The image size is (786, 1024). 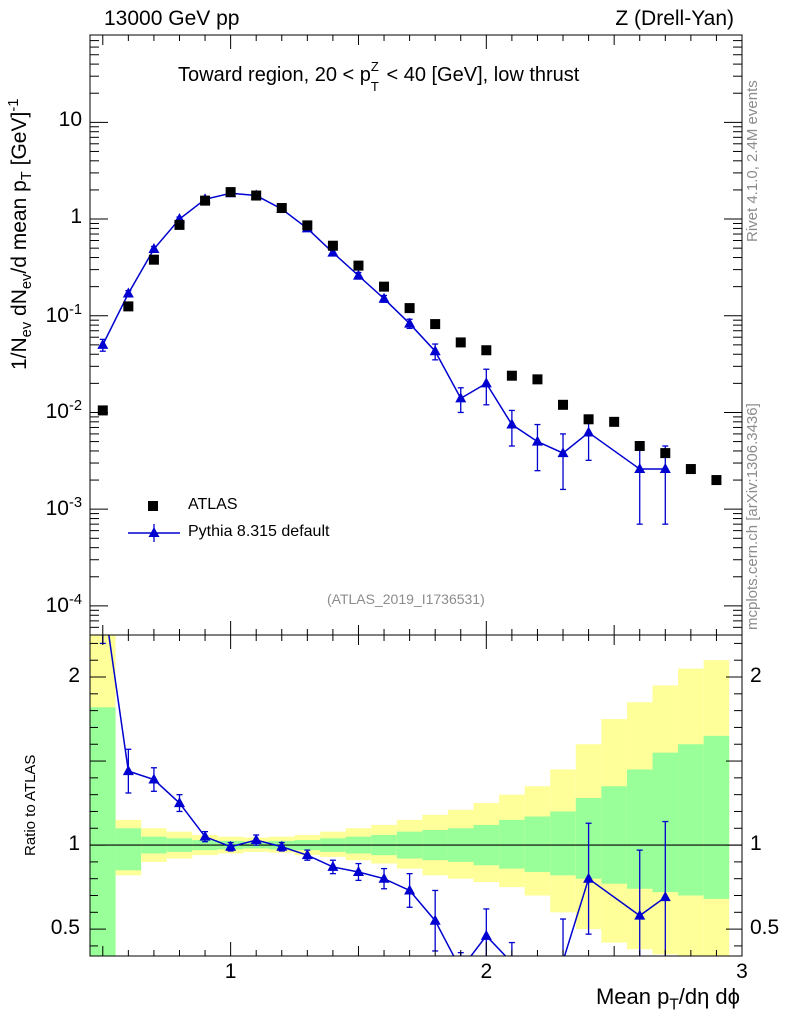 What do you see at coordinates (30, 805) in the screenshot?
I see `ratio-y-axis-label: Ratio to ATLAS` at bounding box center [30, 805].